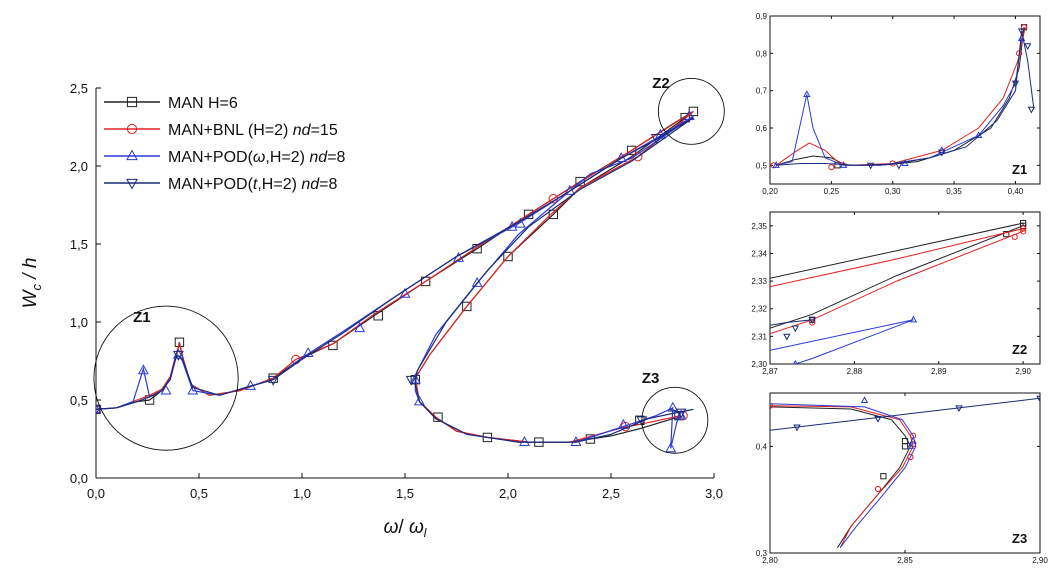  Describe the element at coordinates (79, 400) in the screenshot. I see `y-tick-label-main: 0,5` at that location.